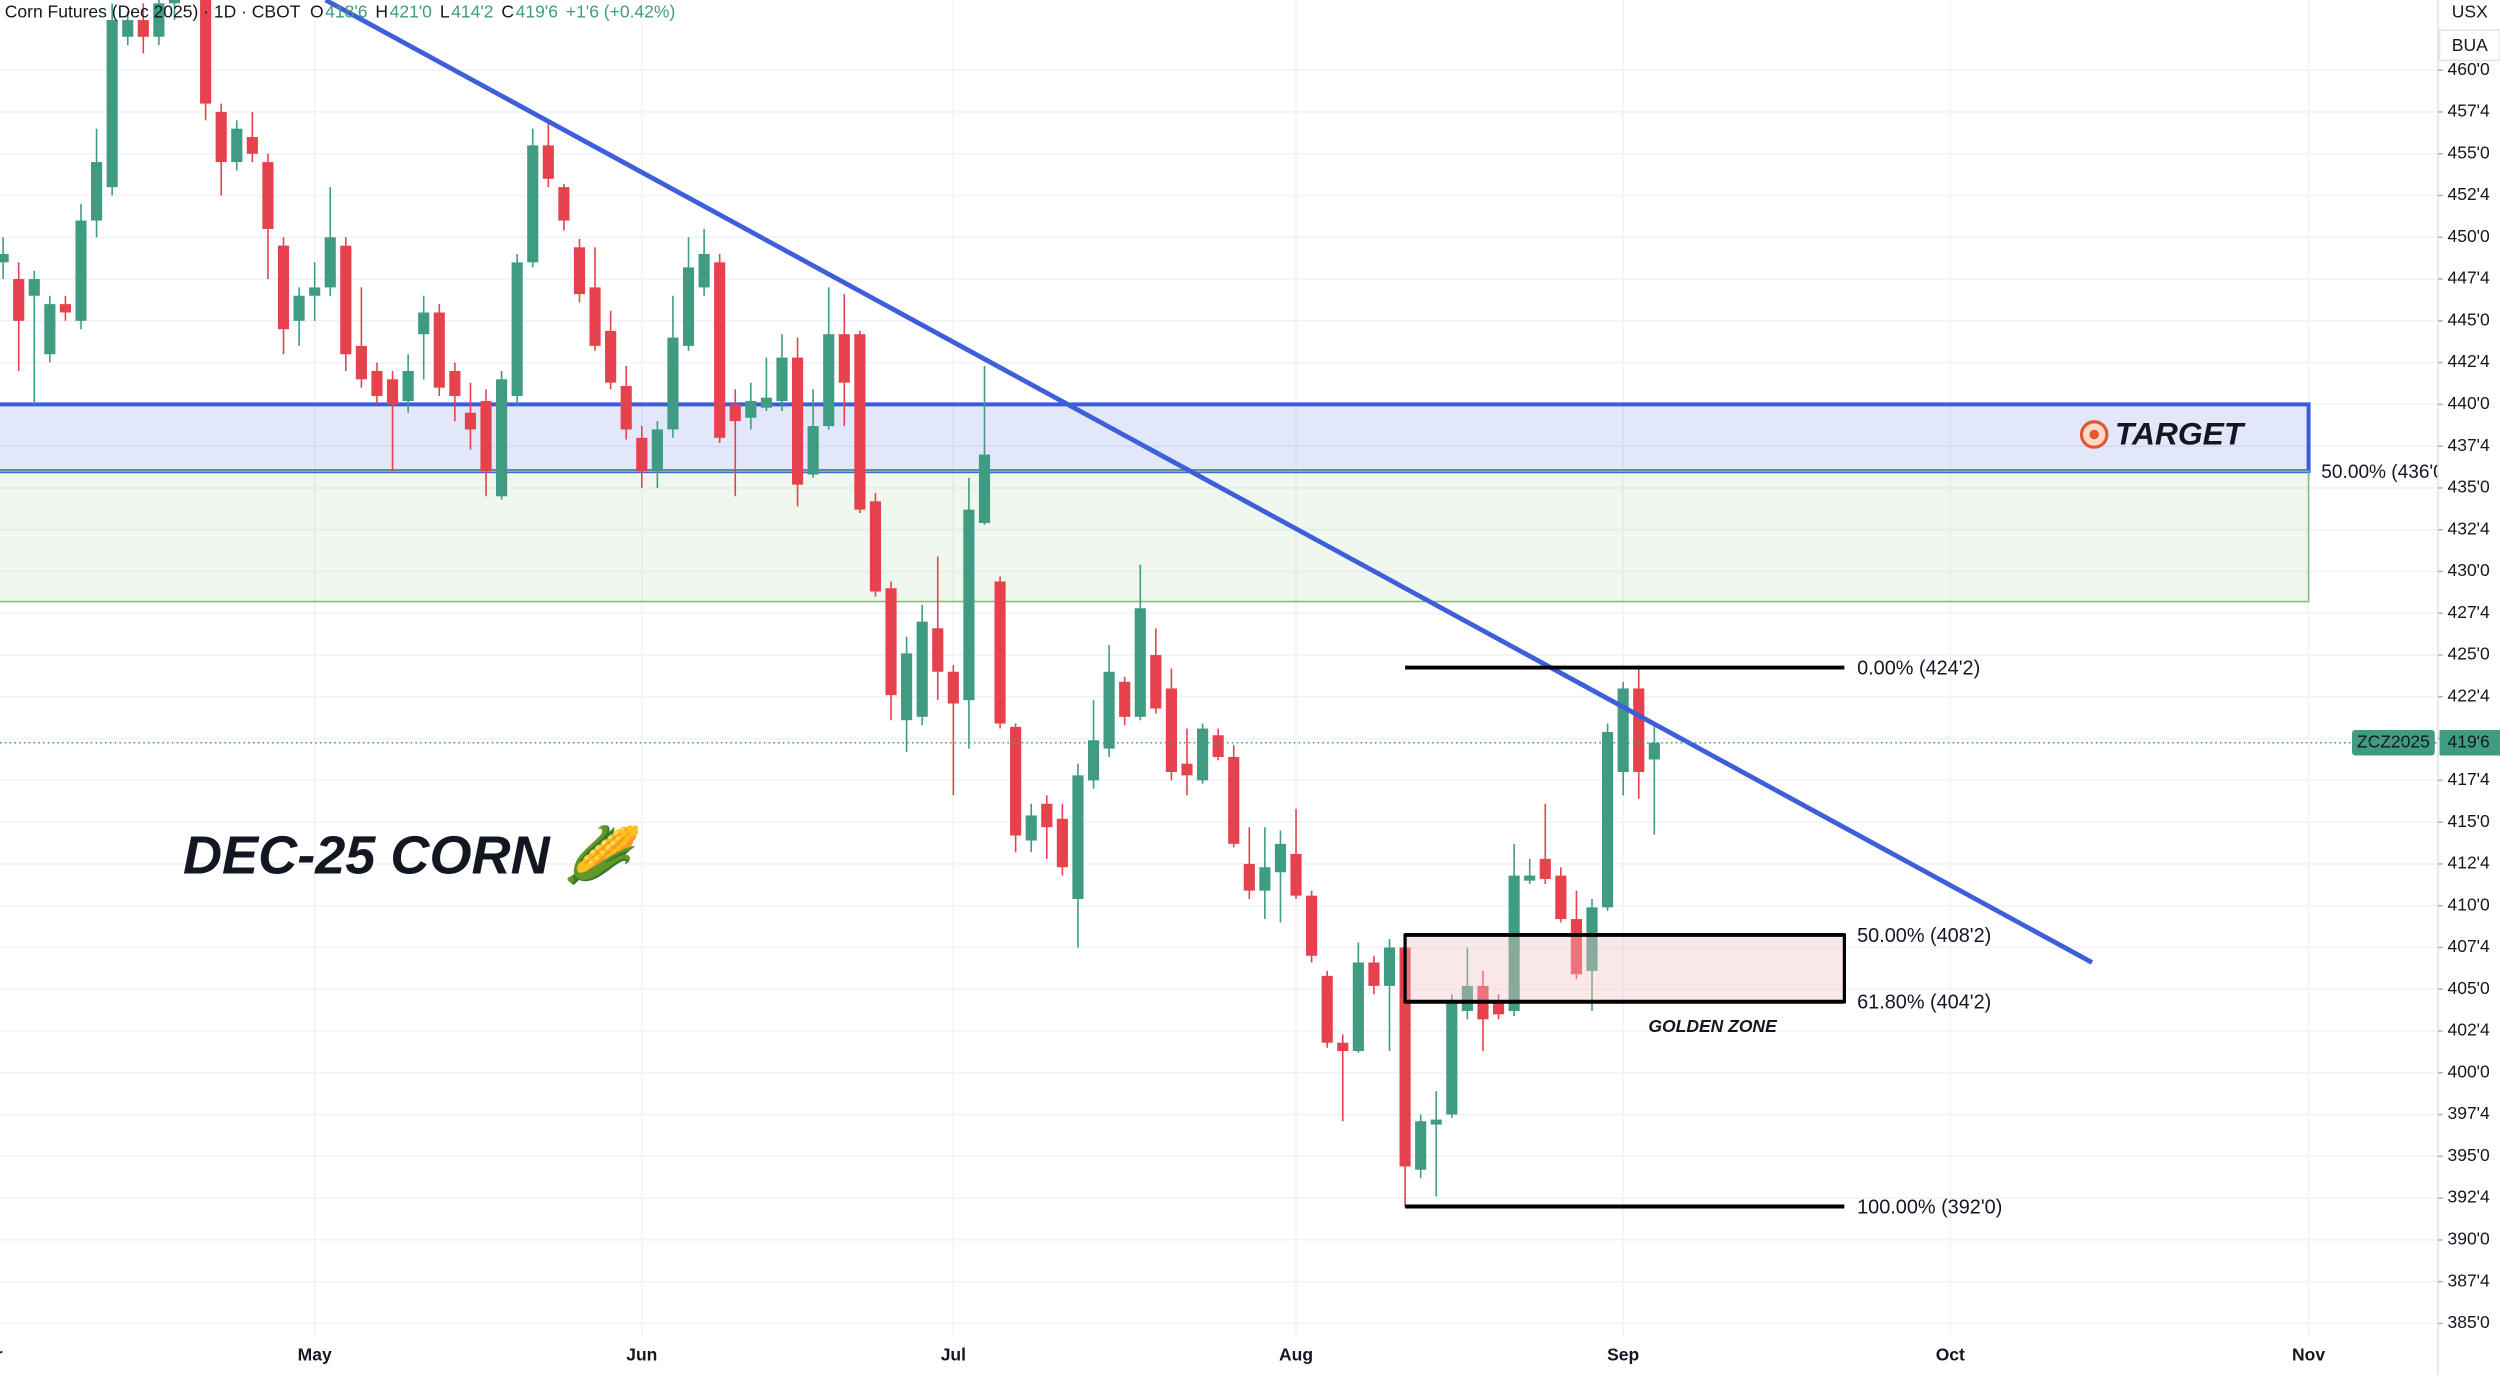 This screenshot has height=1375, width=2500. Describe the element at coordinates (2468, 1280) in the screenshot. I see `y-tick-label: 387'4` at that location.